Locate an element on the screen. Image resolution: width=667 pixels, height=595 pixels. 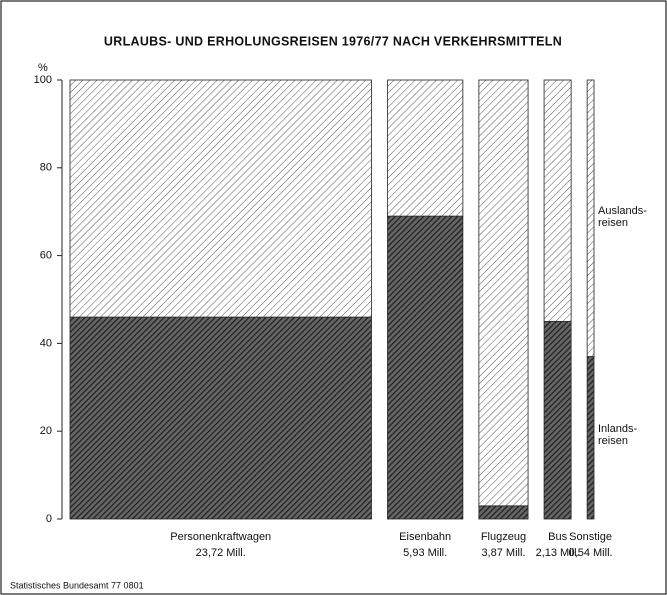
source: Statistisches Bundesamt 77 0801 is located at coordinates (77, 585).